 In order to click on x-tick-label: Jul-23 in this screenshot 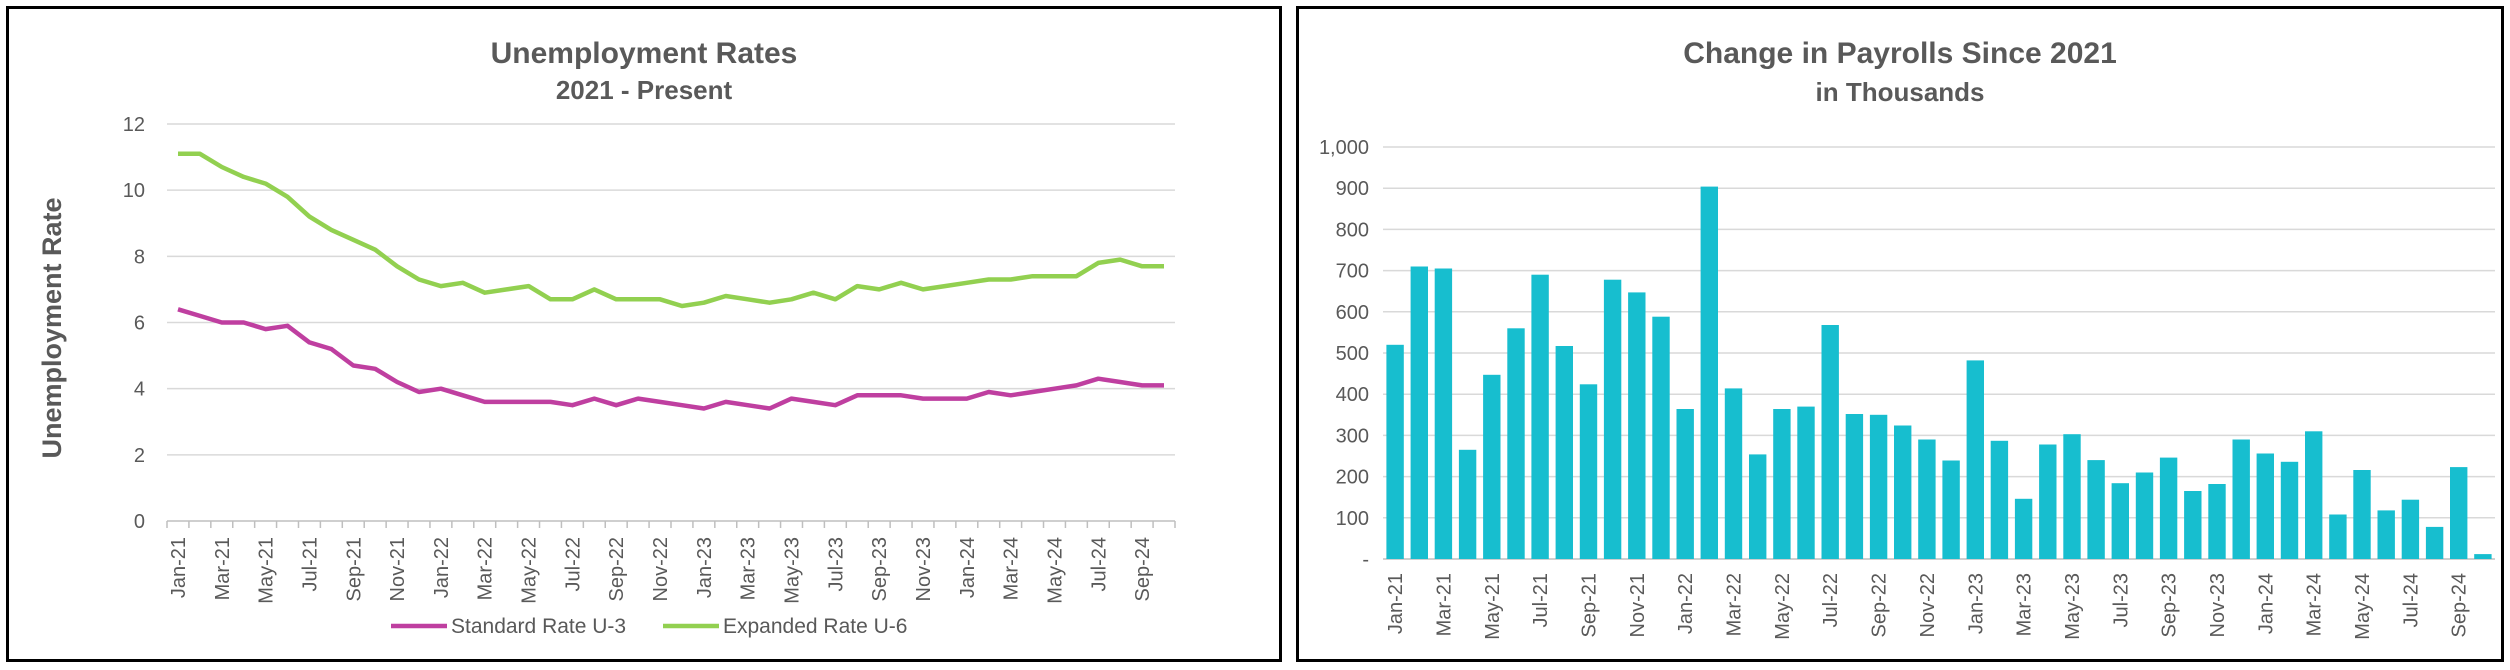, I will do `click(2121, 600)`.